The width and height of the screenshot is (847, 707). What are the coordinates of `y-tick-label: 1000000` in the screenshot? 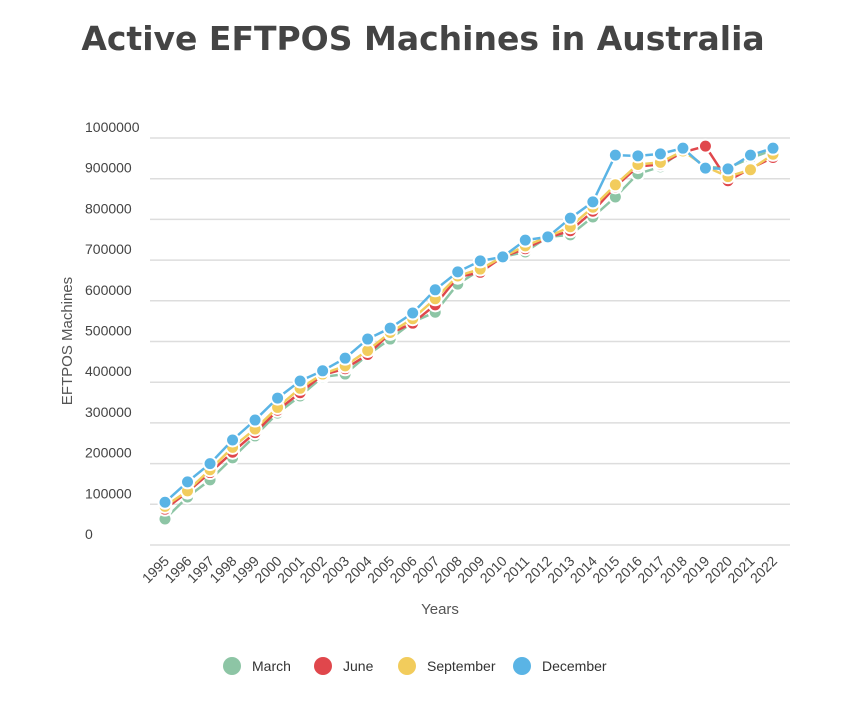 It's located at (112, 127).